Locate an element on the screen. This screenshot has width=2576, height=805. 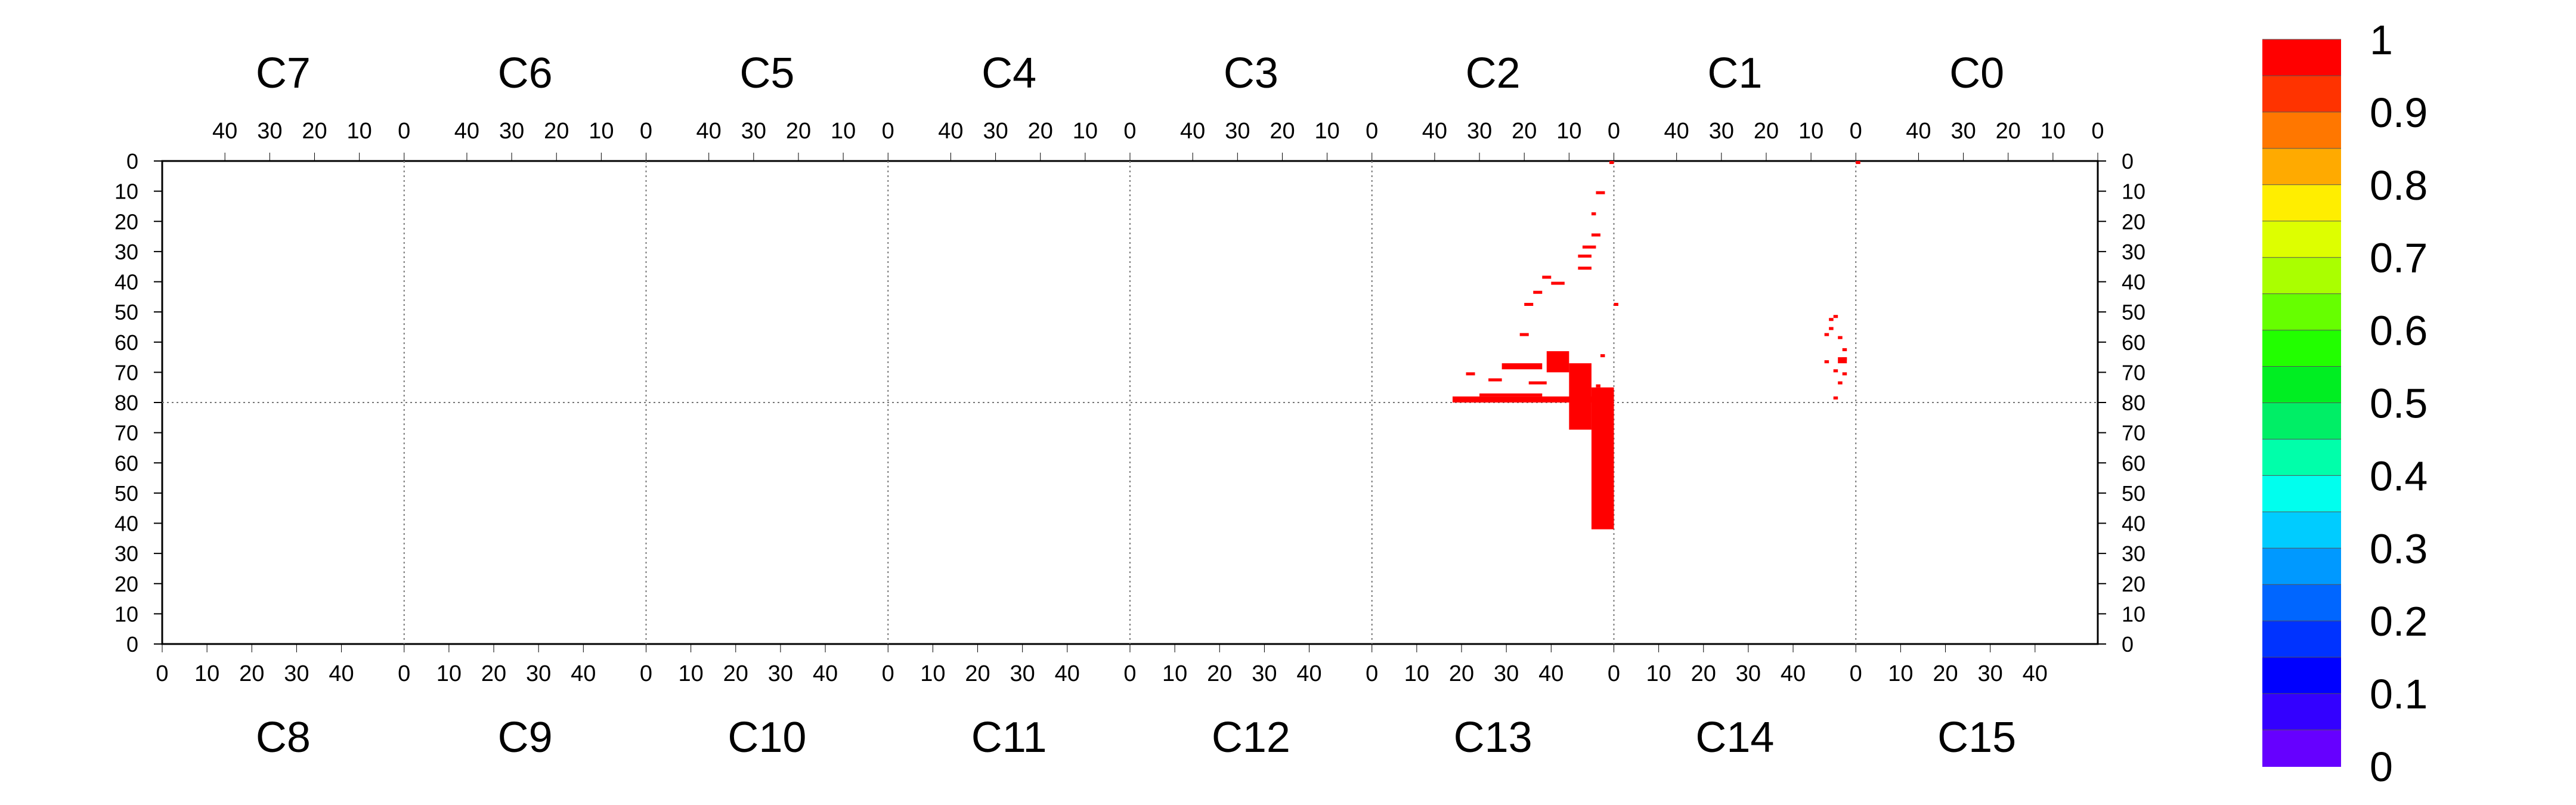
color-scale-label: 0.4 is located at coordinates (2399, 476).